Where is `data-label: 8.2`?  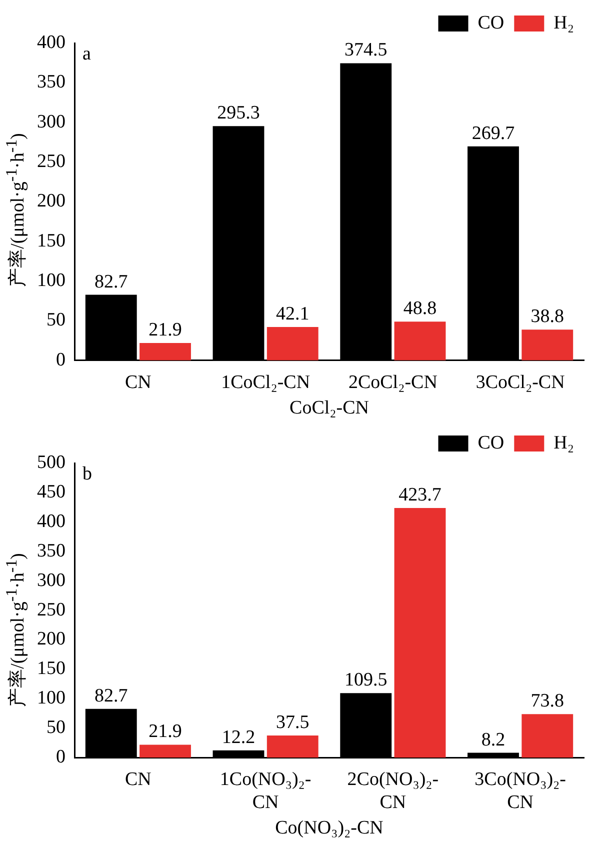 data-label: 8.2 is located at coordinates (493, 739).